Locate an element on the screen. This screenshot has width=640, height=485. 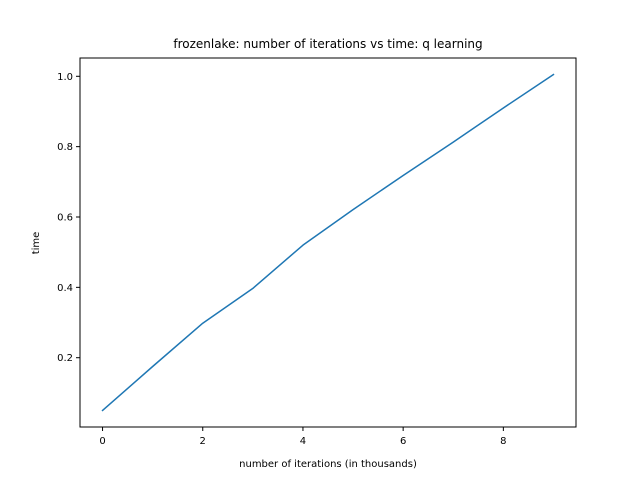
y-axis-ticks: 0.2 0.4 0.6 0.8 1.0 is located at coordinates (68, 218).